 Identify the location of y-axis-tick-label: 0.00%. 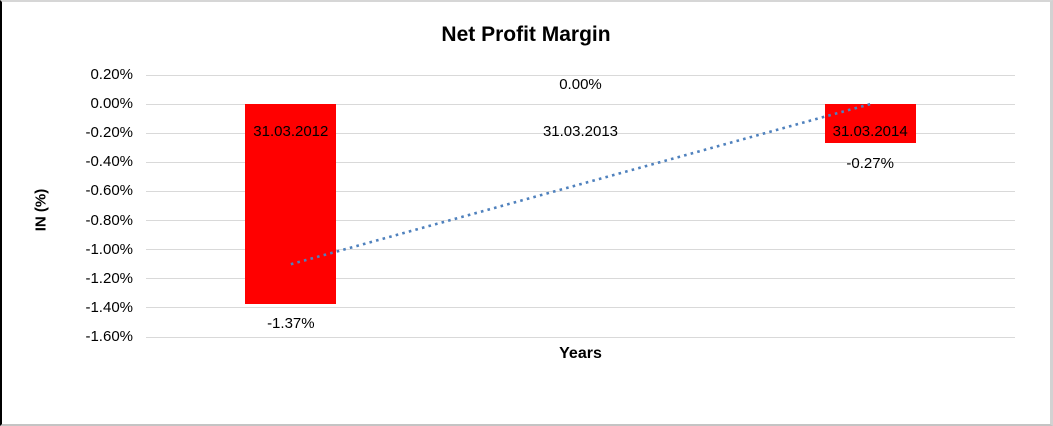
(111, 104).